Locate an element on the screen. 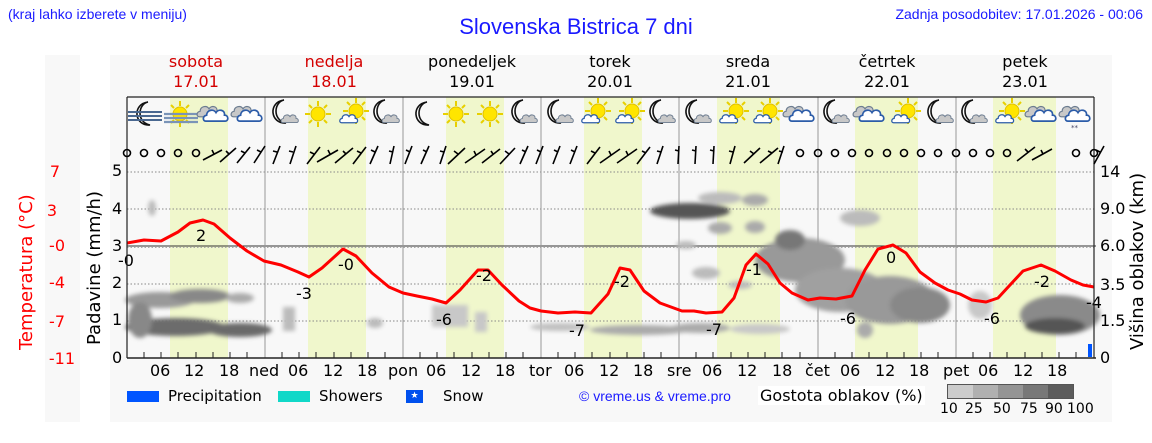 This screenshot has height=443, width=1152. scale-label: 10 is located at coordinates (949, 409).